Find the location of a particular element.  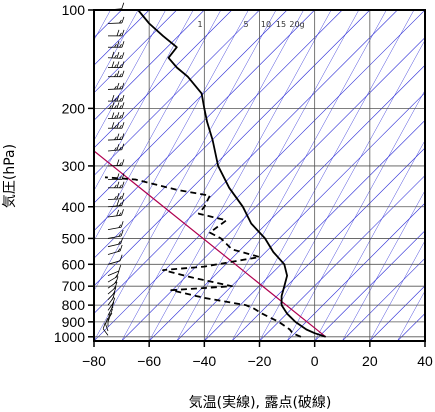

x-tick-label: −40 is located at coordinates (204, 361).